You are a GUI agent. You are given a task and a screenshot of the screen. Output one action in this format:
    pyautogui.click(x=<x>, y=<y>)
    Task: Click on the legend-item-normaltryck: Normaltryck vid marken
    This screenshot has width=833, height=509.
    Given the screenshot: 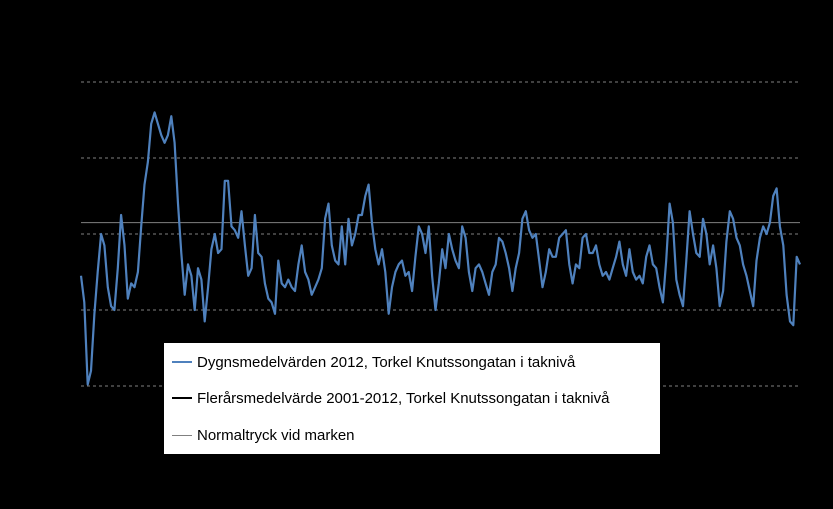 What is the action you would take?
    pyautogui.click(x=263, y=435)
    